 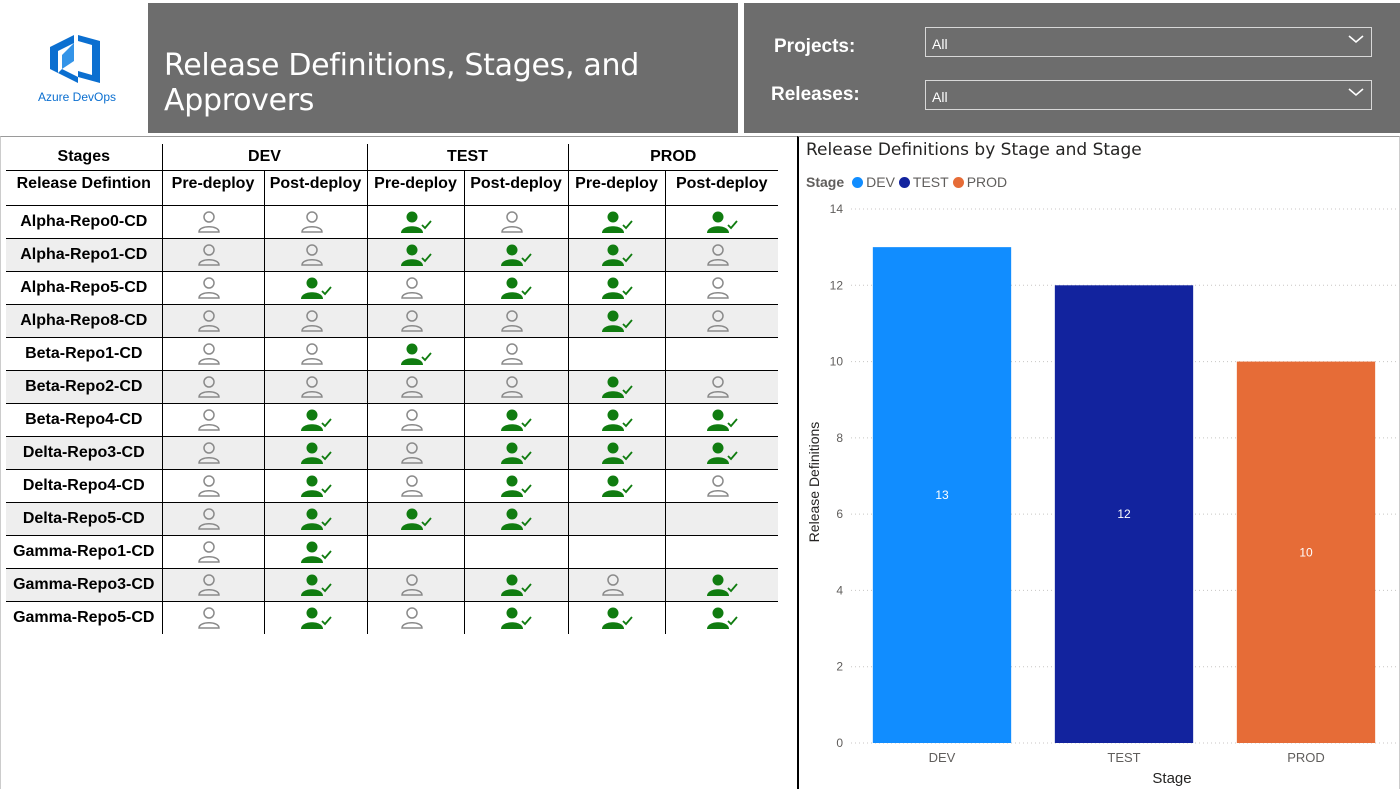 What do you see at coordinates (84, 518) in the screenshot?
I see `release-definition-name: Delta-Repo5-CD` at bounding box center [84, 518].